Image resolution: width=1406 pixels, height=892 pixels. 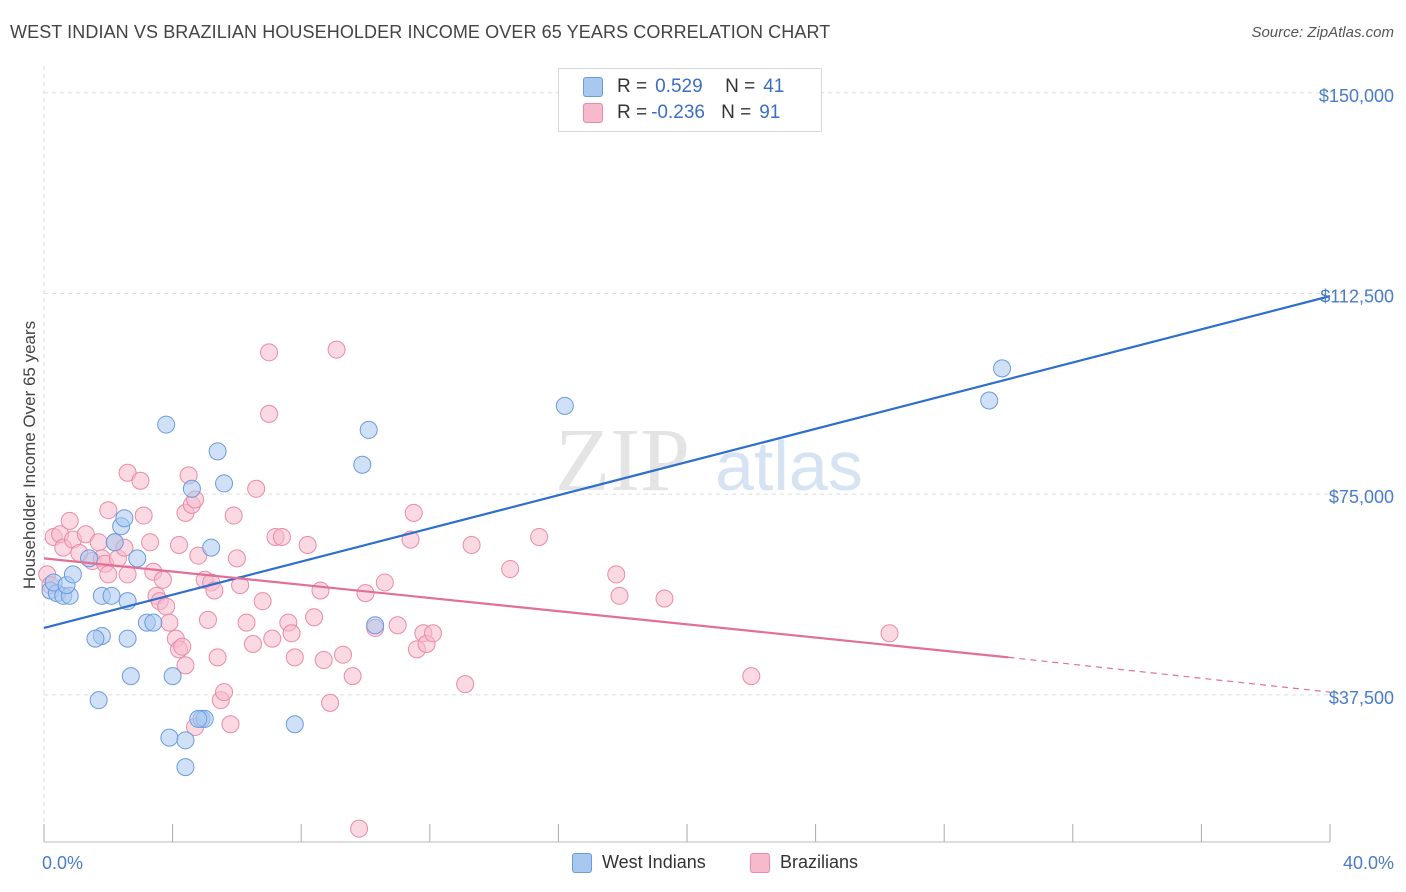 What do you see at coordinates (1356, 96) in the screenshot?
I see `y-tick-label: $150,000` at bounding box center [1356, 96].